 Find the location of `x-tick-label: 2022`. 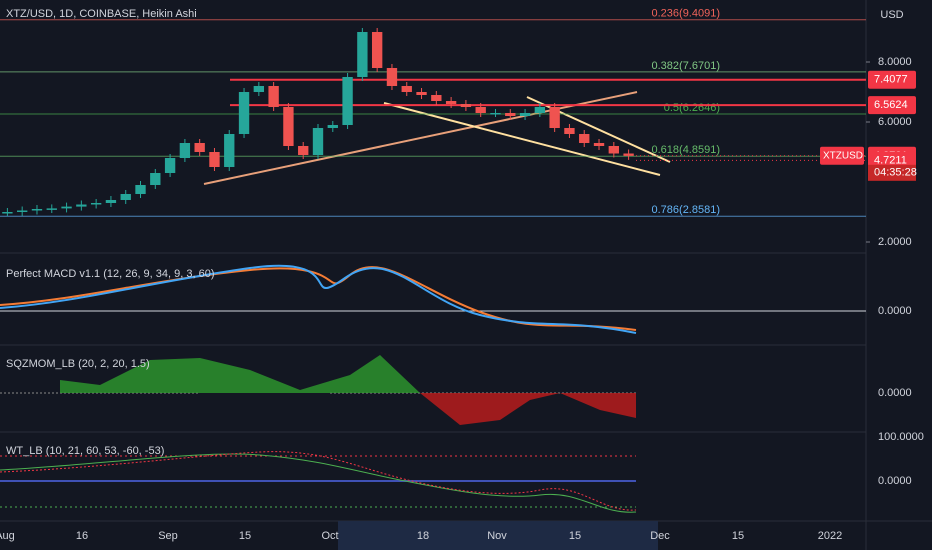

x-tick-label: 2022 is located at coordinates (830, 536).